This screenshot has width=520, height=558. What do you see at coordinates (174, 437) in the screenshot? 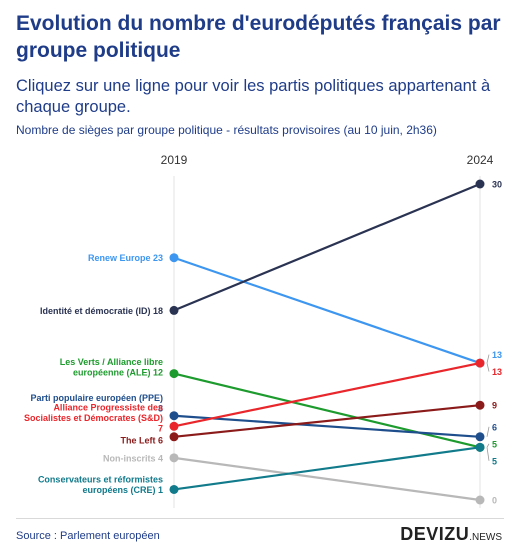
I see `point-start-left` at bounding box center [174, 437].